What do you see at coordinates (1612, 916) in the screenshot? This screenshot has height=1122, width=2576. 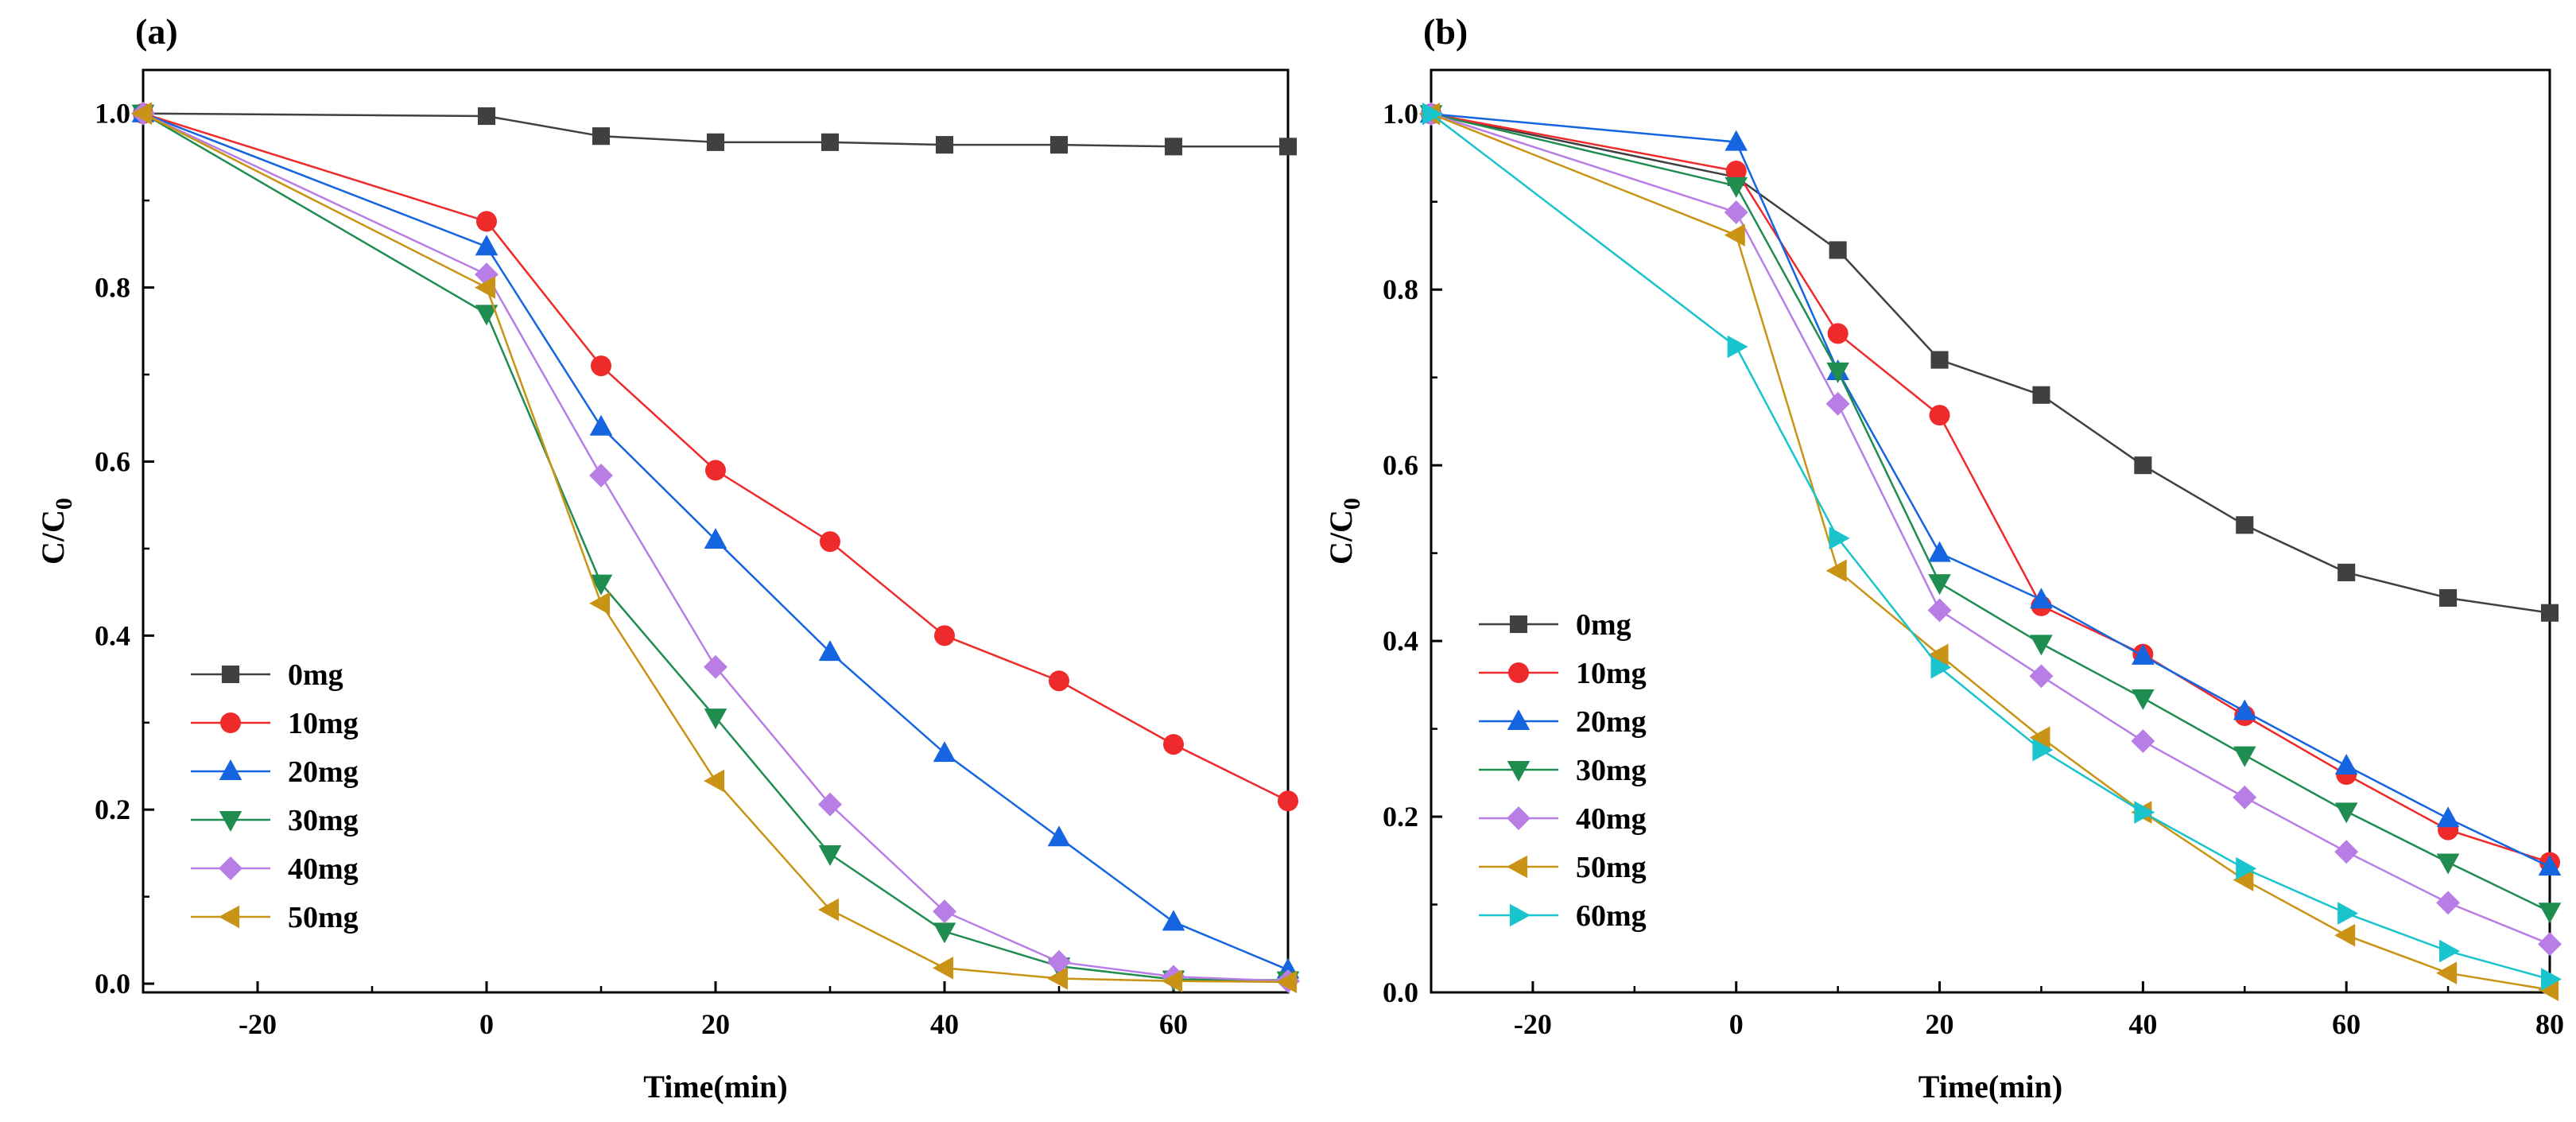 I see `legend-label-60mg: 60mg` at bounding box center [1612, 916].